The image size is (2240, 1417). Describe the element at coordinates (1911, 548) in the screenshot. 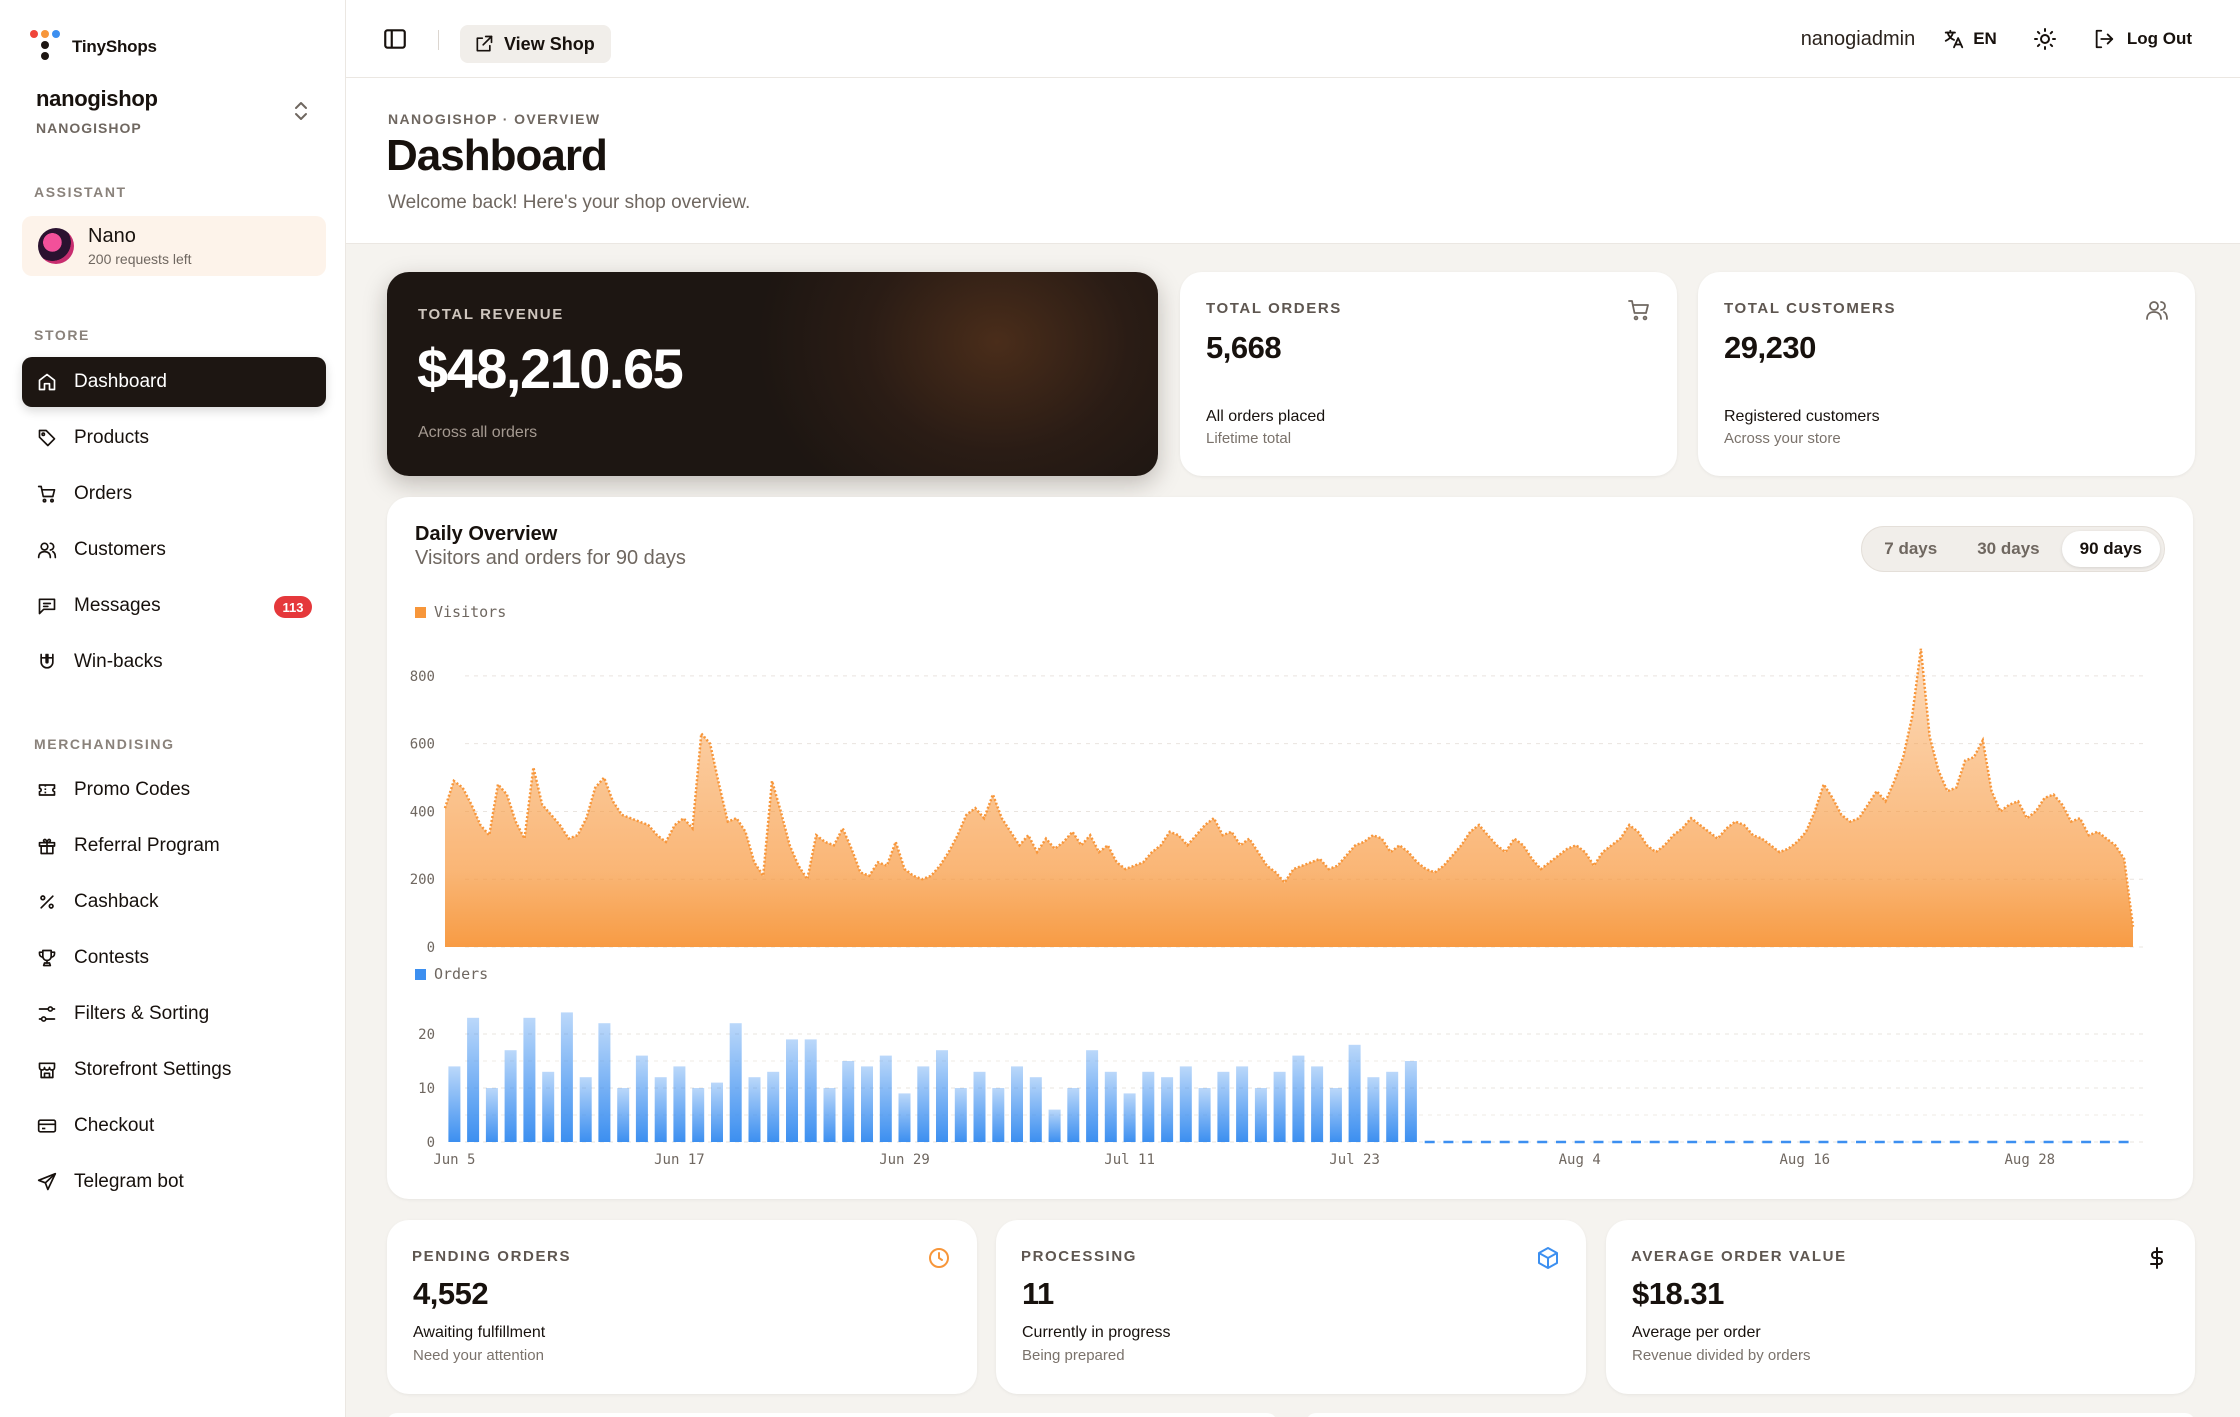

I see `range-7-days: 7 days` at that location.